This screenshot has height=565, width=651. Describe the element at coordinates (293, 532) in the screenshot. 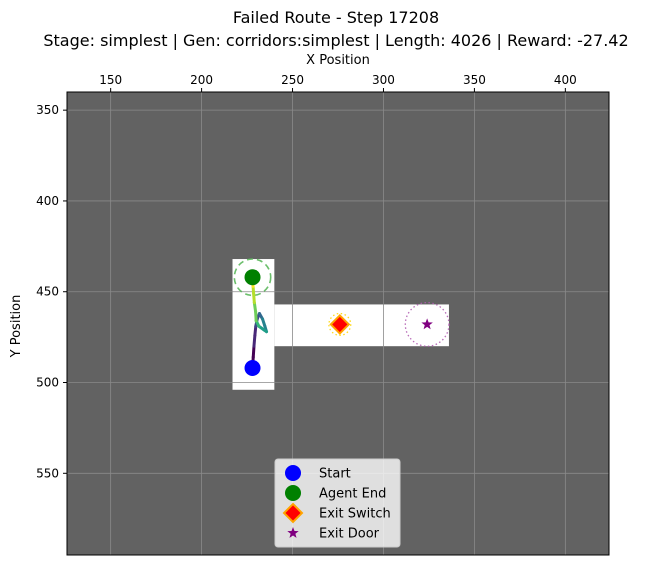

I see `legend-exit-door-swatch` at that location.